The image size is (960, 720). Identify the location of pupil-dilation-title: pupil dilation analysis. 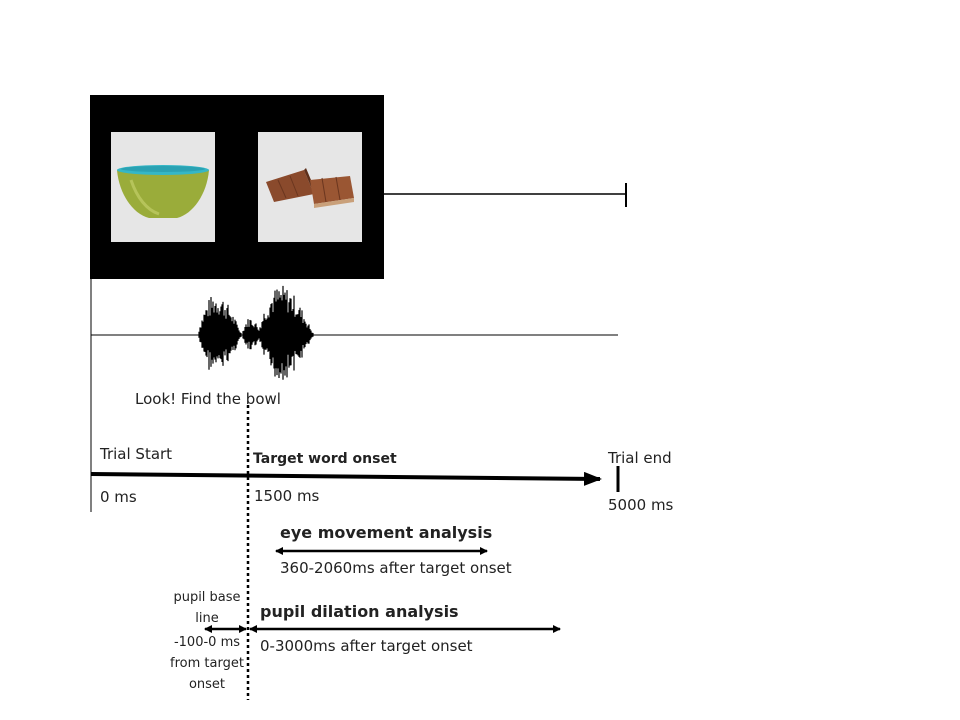
(359, 611).